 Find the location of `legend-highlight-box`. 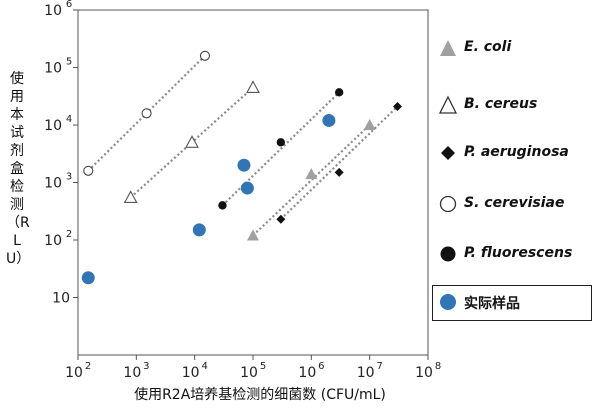

legend-highlight-box is located at coordinates (512, 303).